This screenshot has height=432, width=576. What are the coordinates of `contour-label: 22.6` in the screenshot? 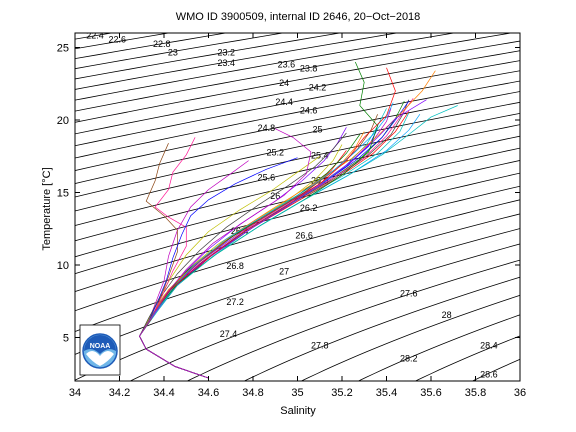 It's located at (118, 40).